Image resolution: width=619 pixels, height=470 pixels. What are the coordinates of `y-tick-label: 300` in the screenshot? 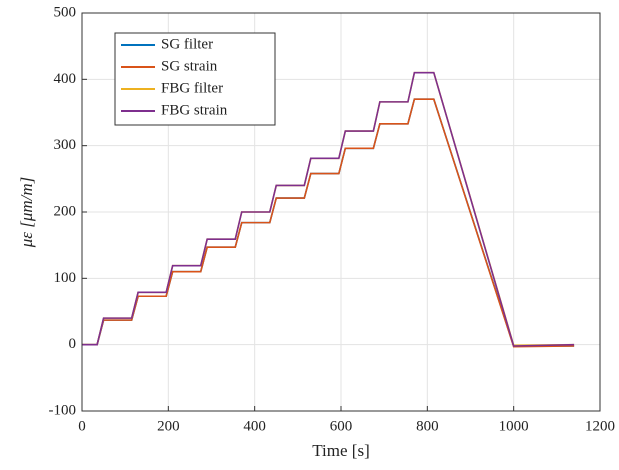 It's located at (65, 145).